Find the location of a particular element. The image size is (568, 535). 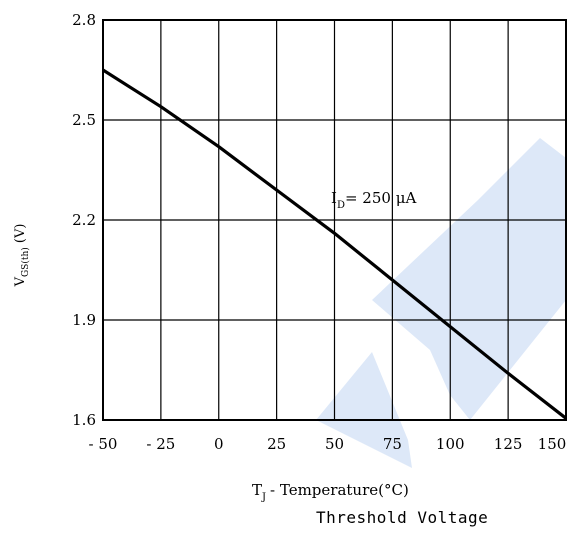

y-tick-label: 2.2 is located at coordinates (84, 220).